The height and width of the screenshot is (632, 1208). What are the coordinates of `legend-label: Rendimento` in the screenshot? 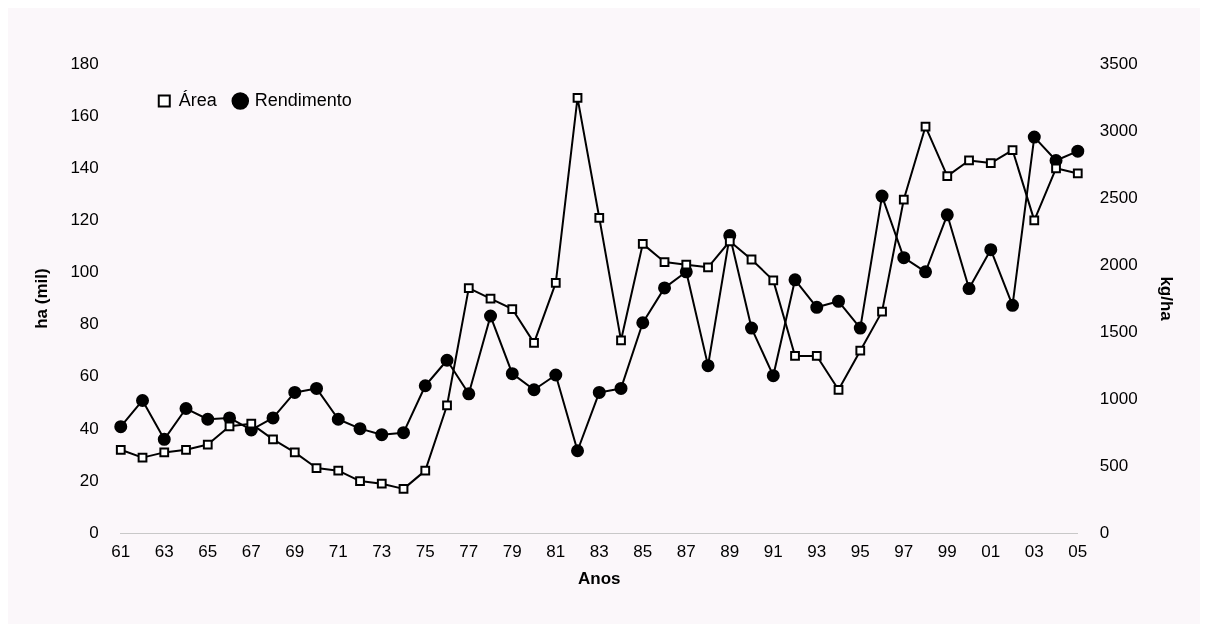 It's located at (303, 99).